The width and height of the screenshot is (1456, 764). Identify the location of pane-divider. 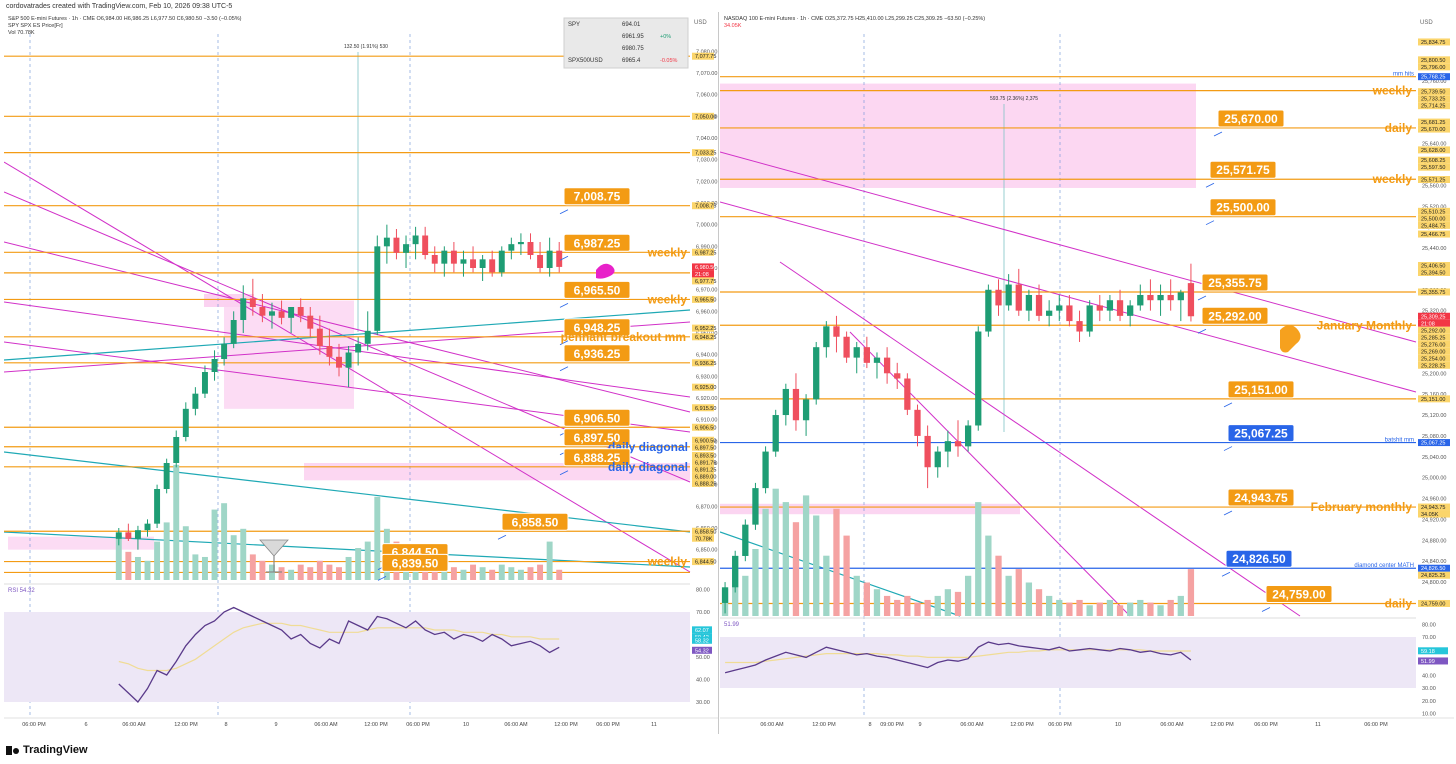
(718, 373).